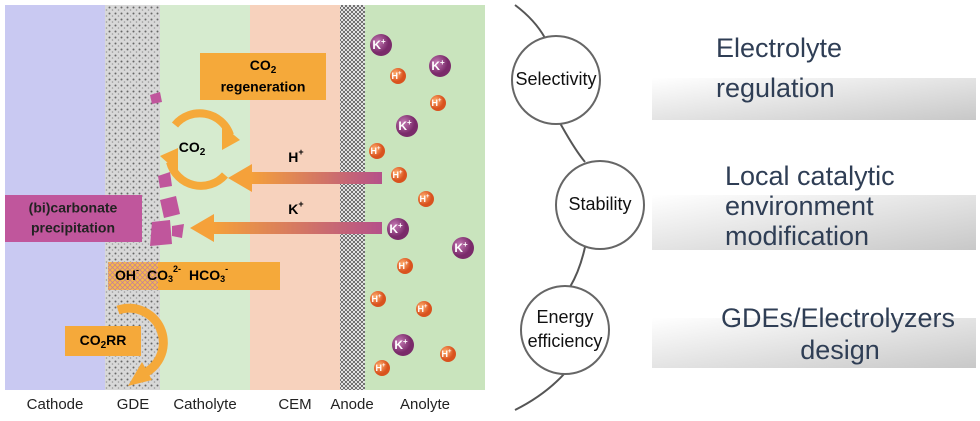 Image resolution: width=980 pixels, height=421 pixels. What do you see at coordinates (133, 404) in the screenshot?
I see `zone-label: GDE` at bounding box center [133, 404].